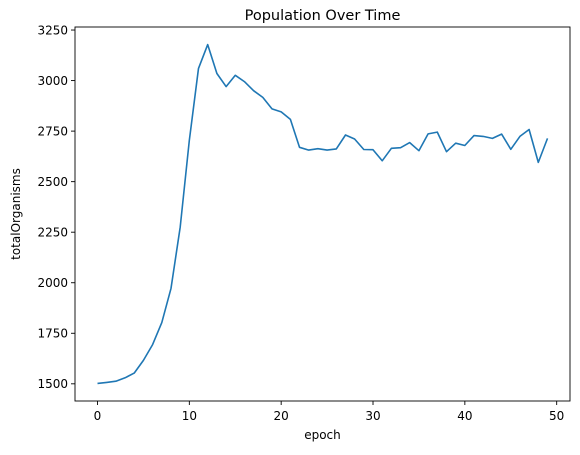  Describe the element at coordinates (52, 30) in the screenshot. I see `y-tick-label: 3250` at that location.